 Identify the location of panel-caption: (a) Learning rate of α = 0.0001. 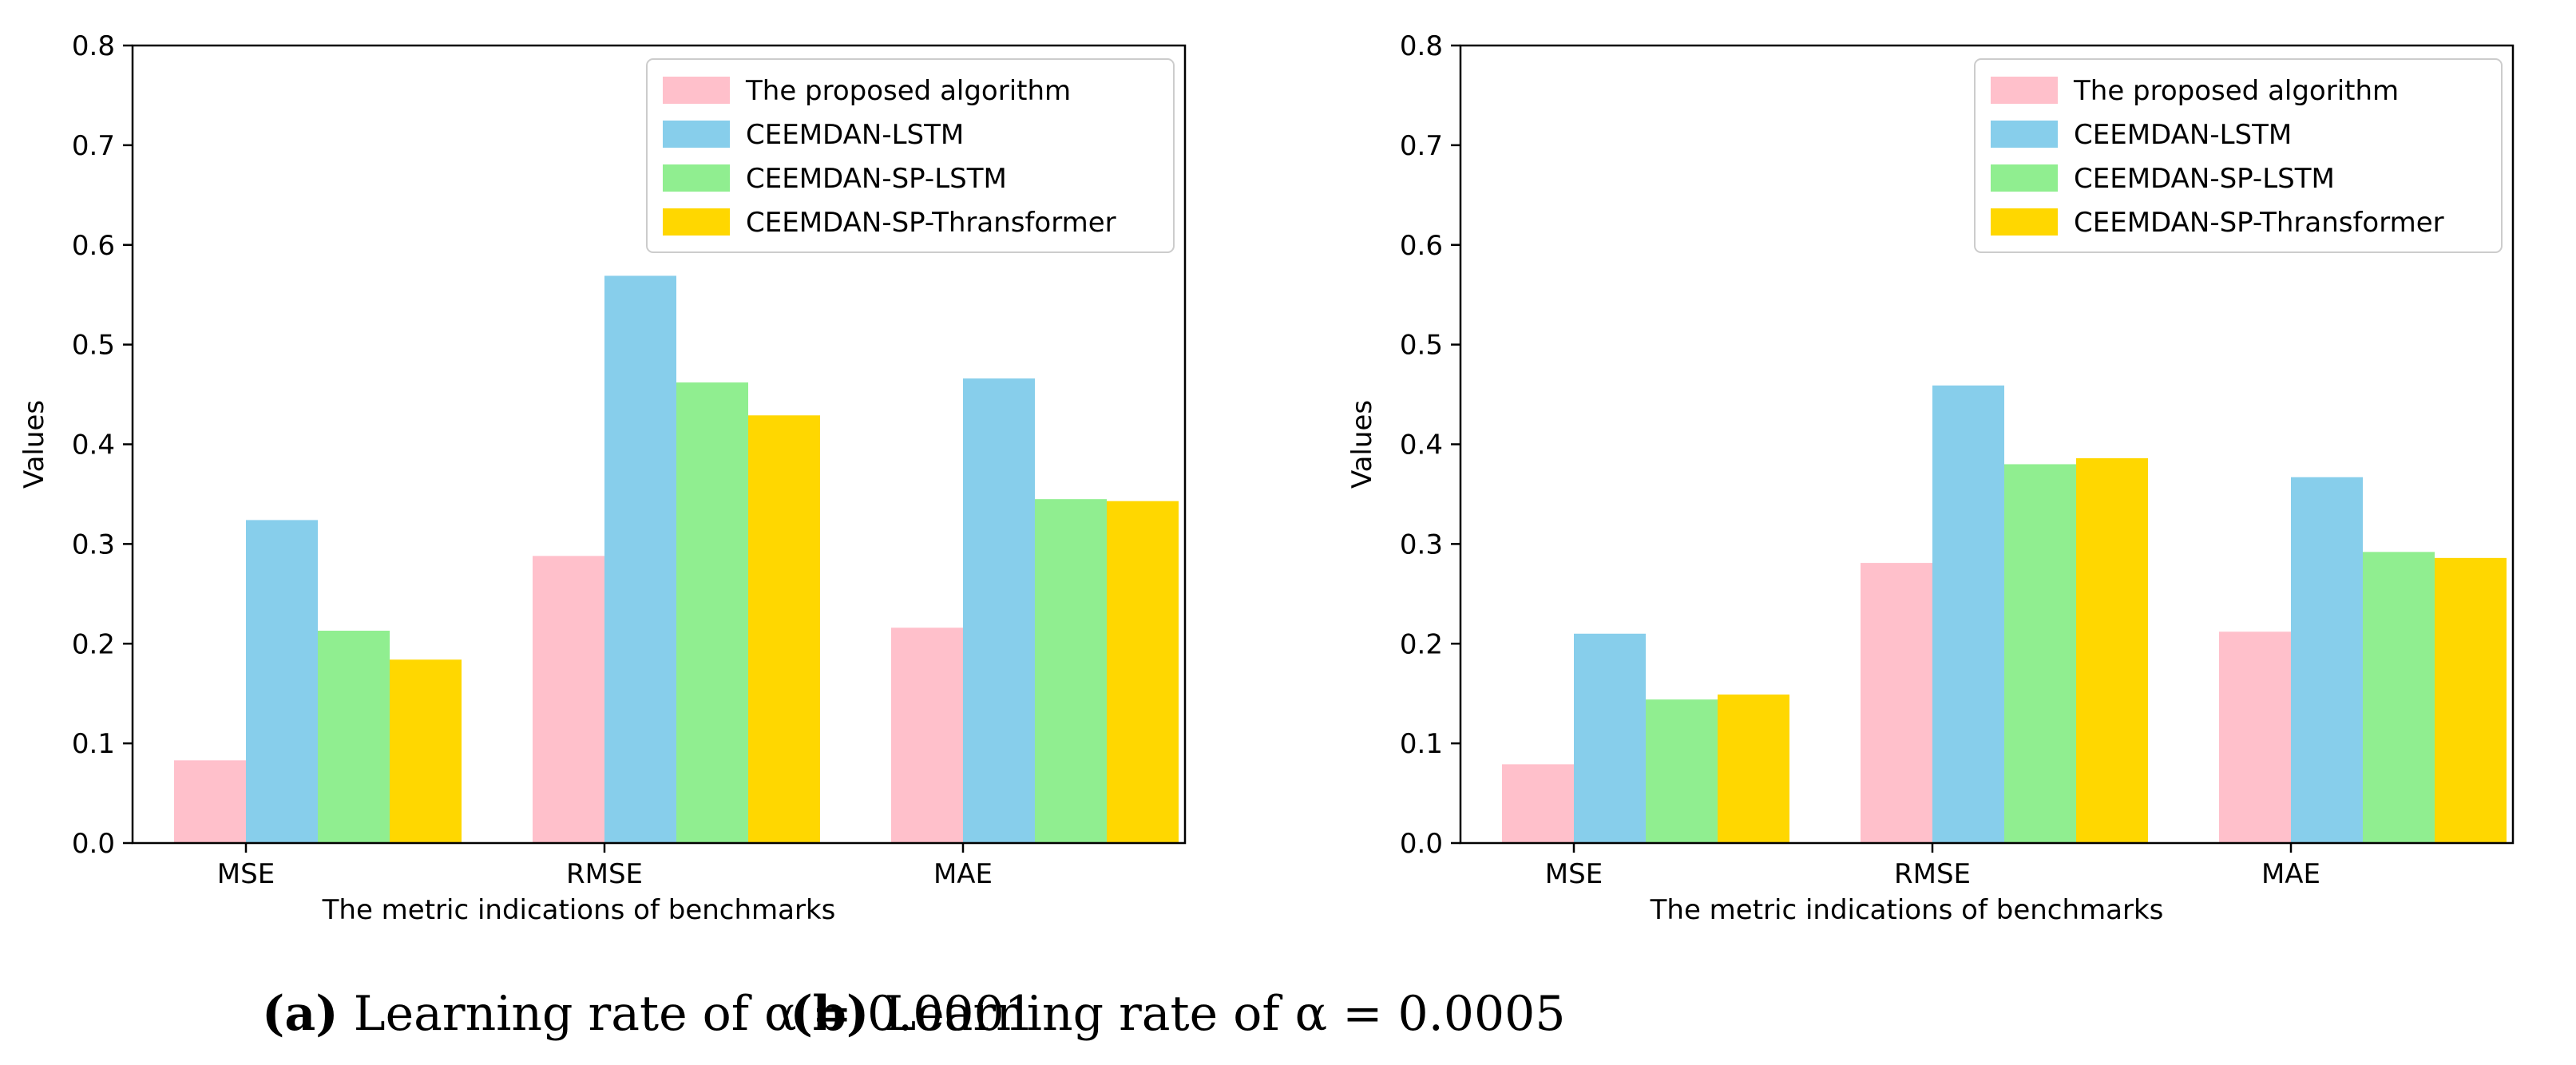
(649, 1014).